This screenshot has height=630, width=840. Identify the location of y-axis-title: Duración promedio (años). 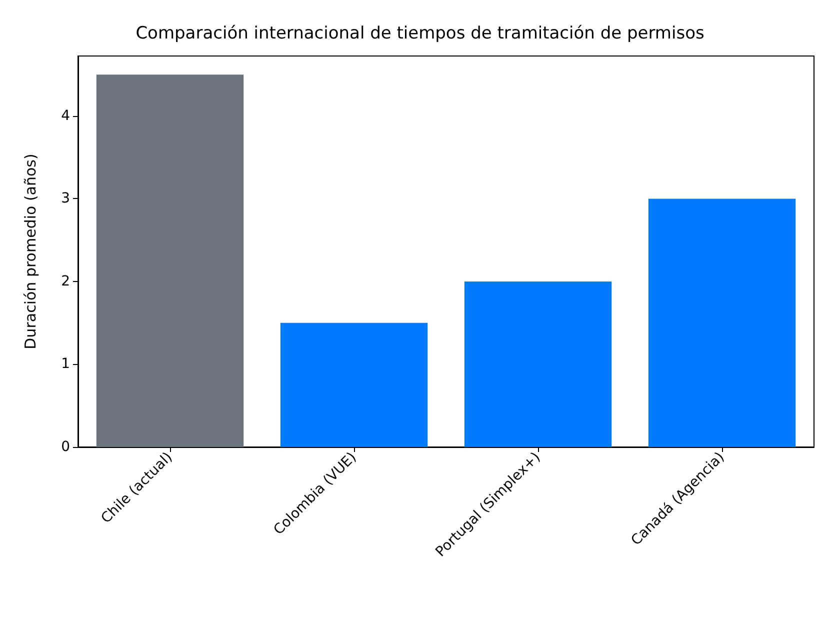
(31, 252).